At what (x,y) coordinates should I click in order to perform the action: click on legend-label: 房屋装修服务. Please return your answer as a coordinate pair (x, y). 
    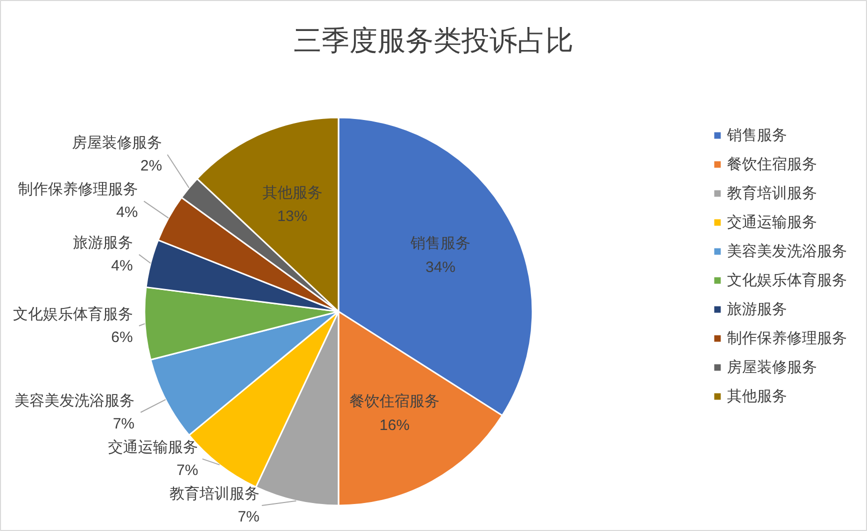
    Looking at the image, I should click on (772, 367).